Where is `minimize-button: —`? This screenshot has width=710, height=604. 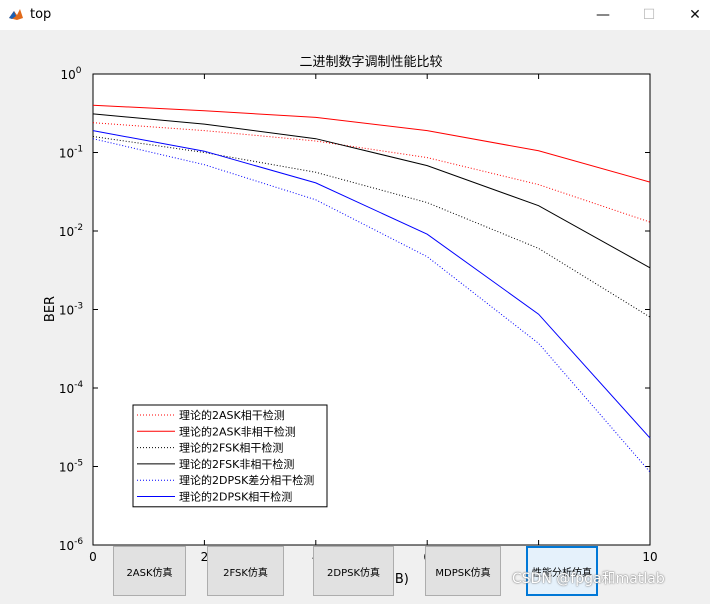
minimize-button: — is located at coordinates (603, 15).